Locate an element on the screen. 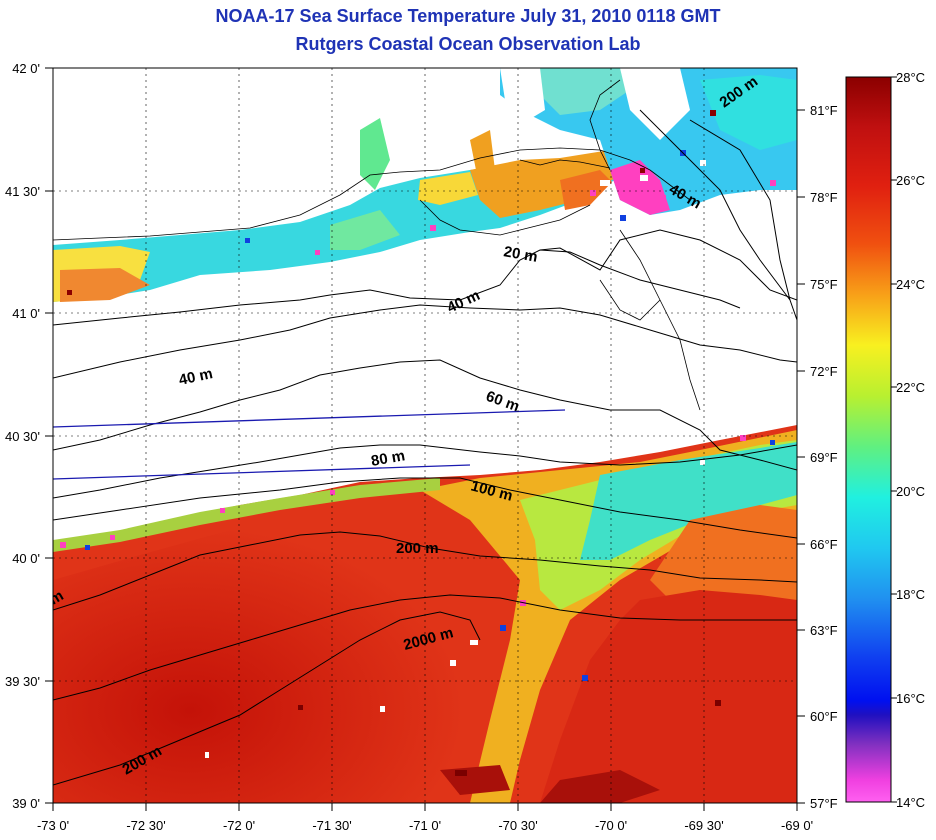 Image resolution: width=936 pixels, height=840 pixels. celsius-label: 16°C is located at coordinates (910, 698).